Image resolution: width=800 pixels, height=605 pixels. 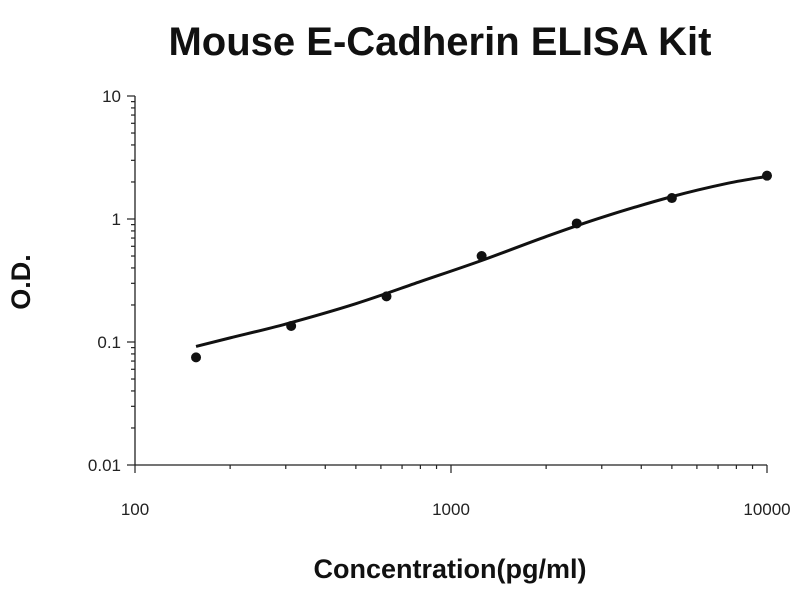 I want to click on y-tick-label: 1, so click(x=116, y=219).